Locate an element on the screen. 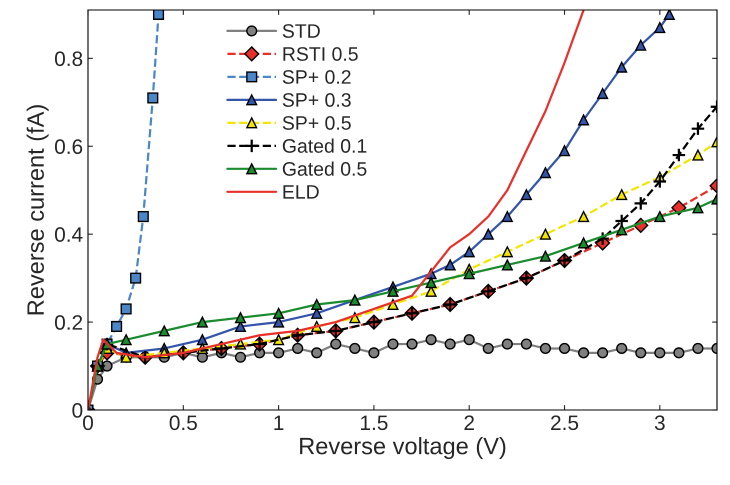  x-tick-label: 1.5 is located at coordinates (374, 423).